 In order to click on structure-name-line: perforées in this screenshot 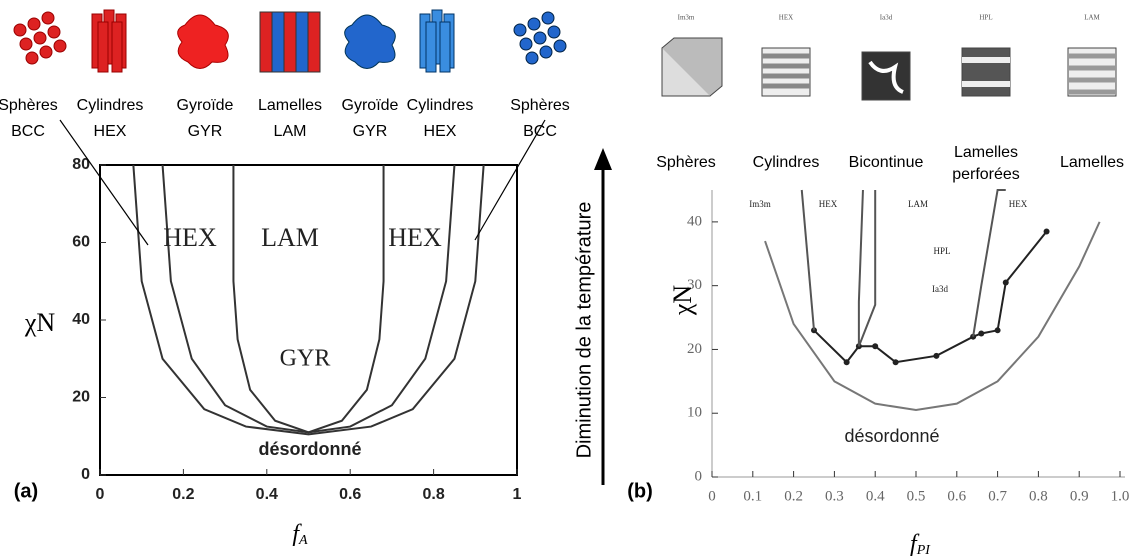, I will do `click(986, 174)`.